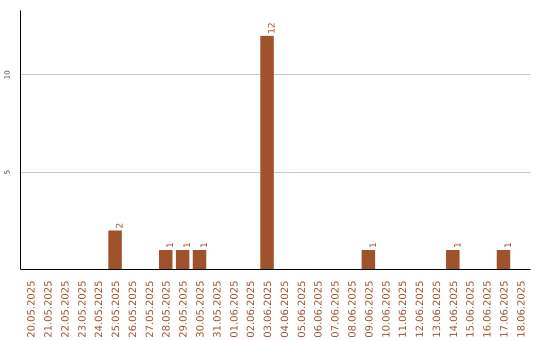 The height and width of the screenshot is (340, 540). What do you see at coordinates (454, 309) in the screenshot?
I see `x-tick-label: 14.06.2025` at bounding box center [454, 309].